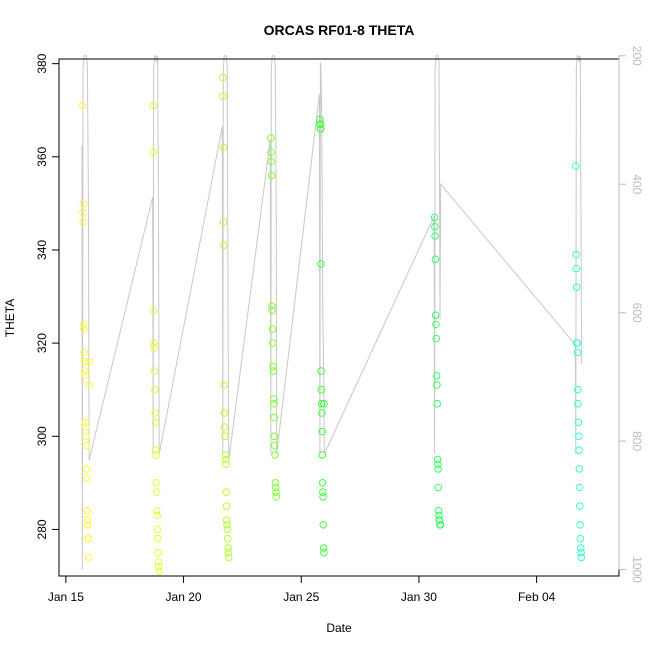 This screenshot has width=650, height=650. I want to click on y-tick-label: 280, so click(42, 529).